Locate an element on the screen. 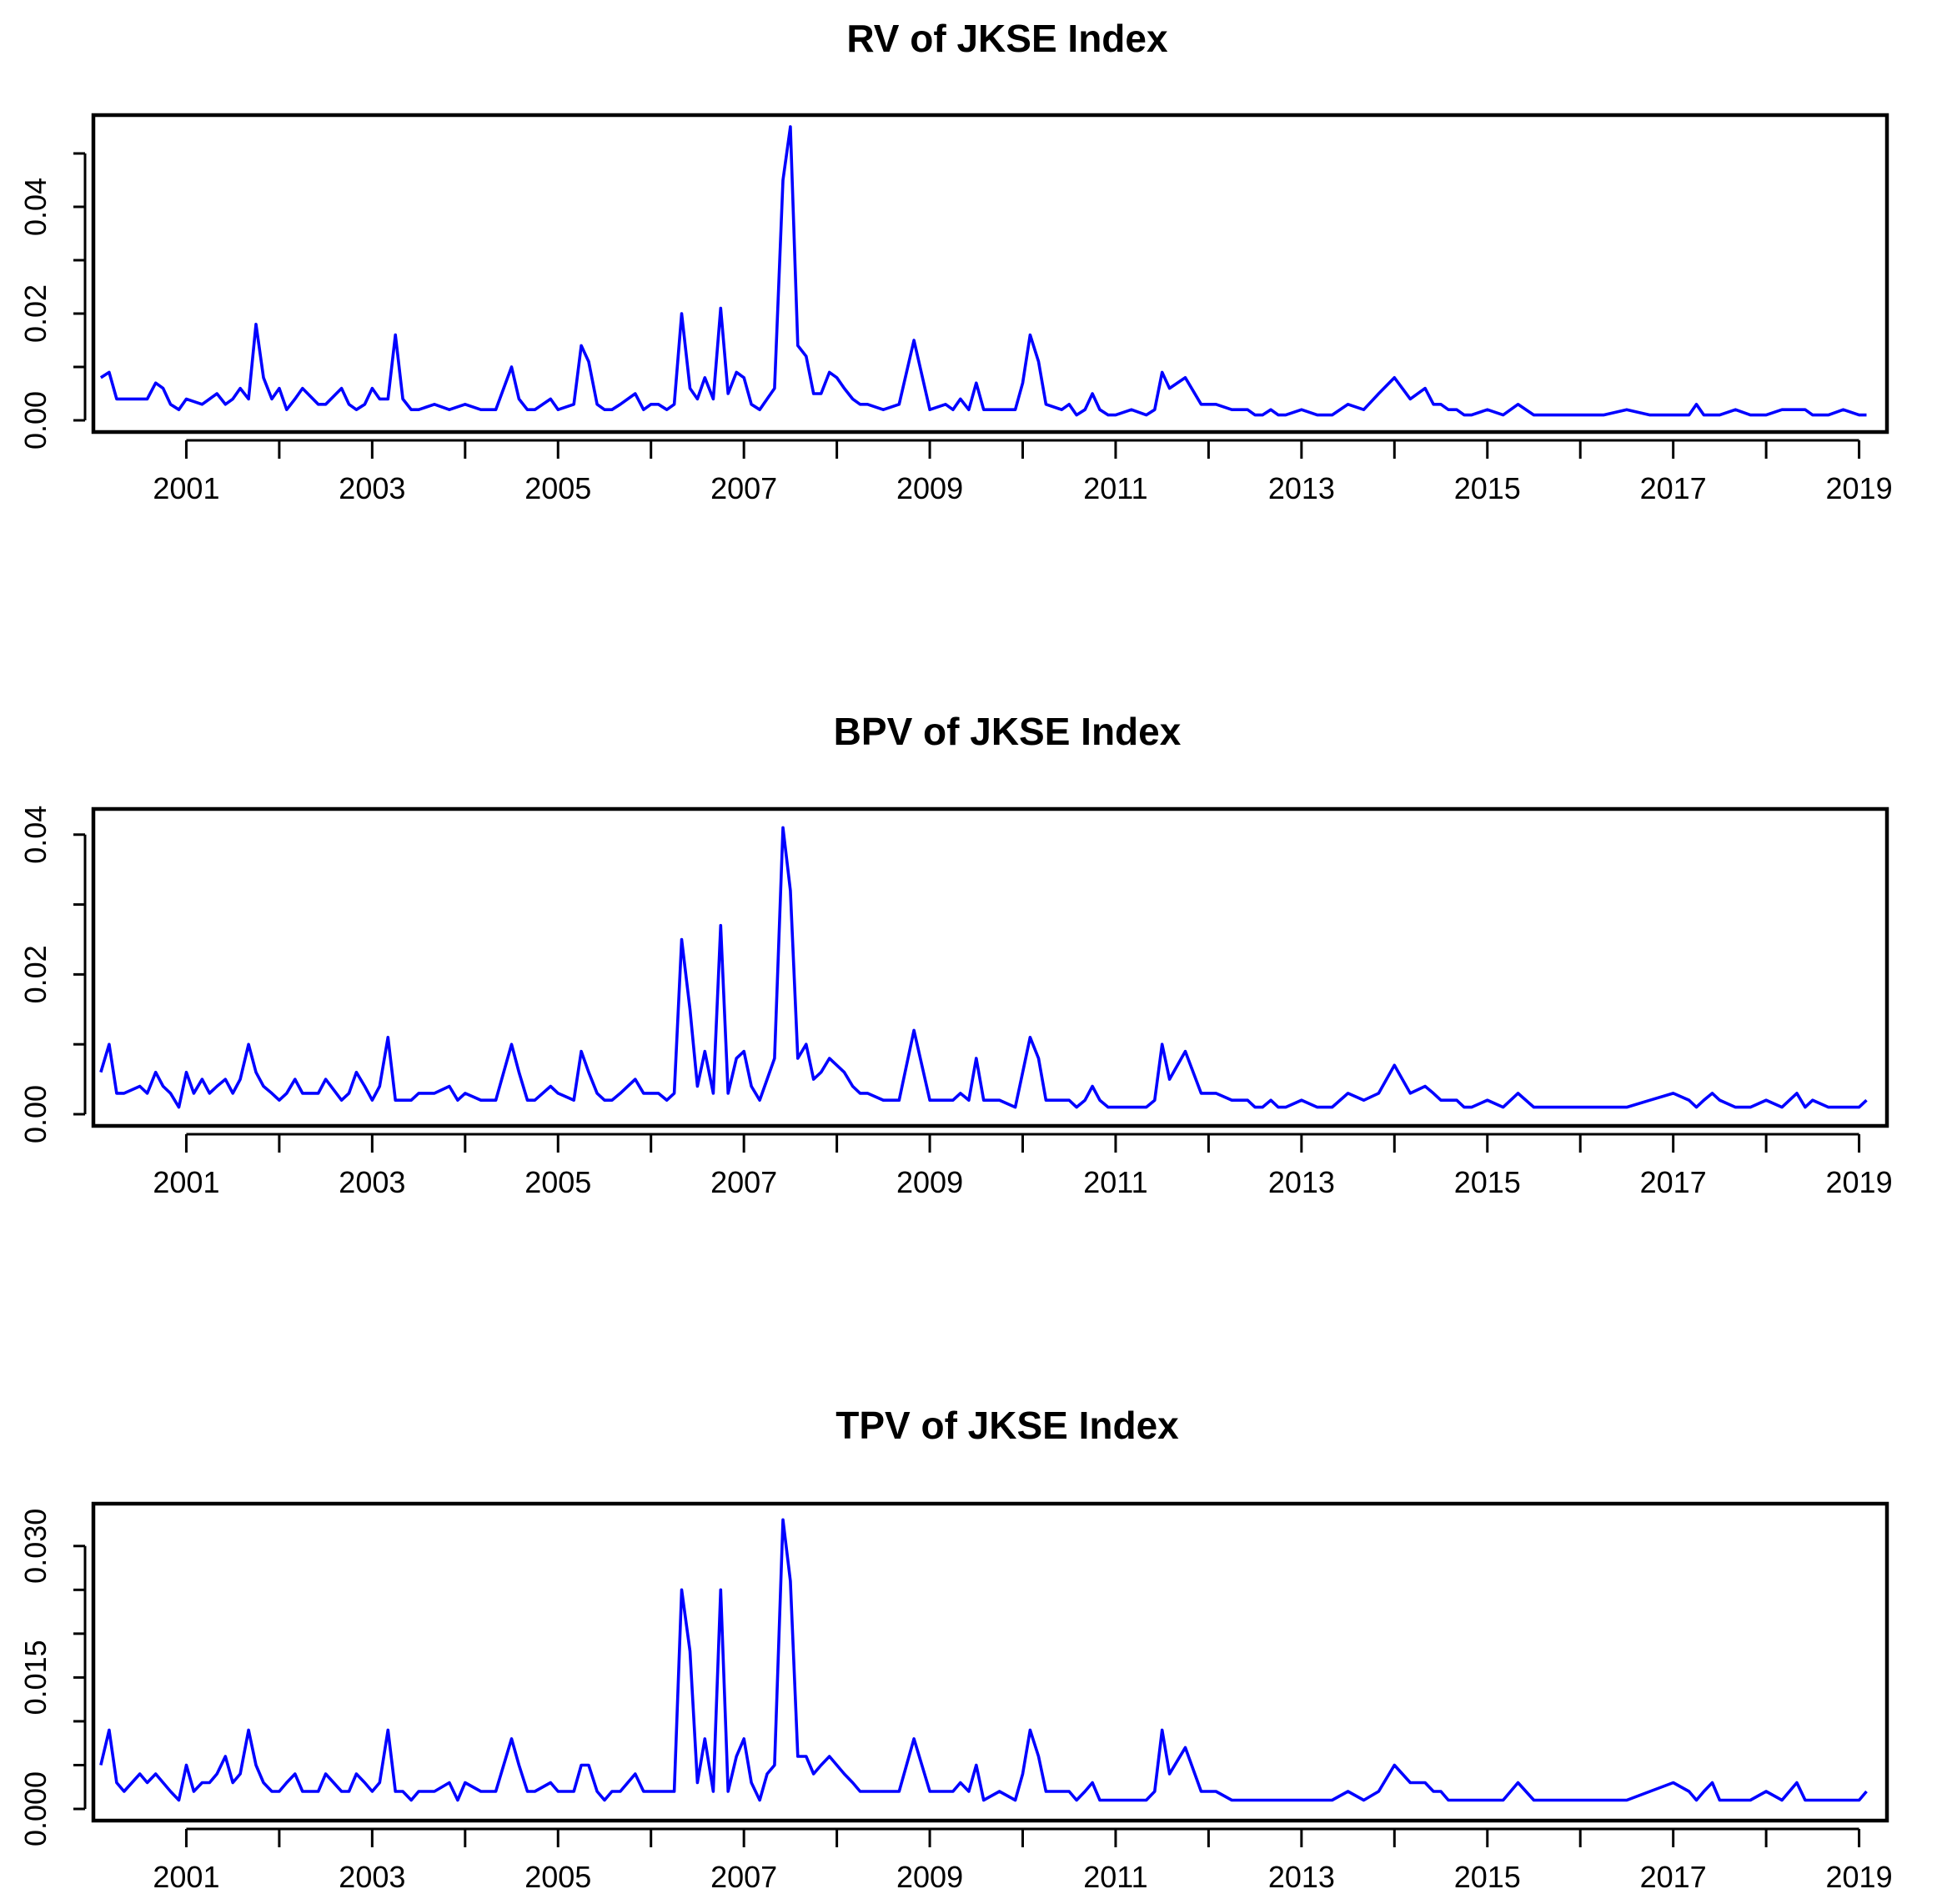 This screenshot has height=1904, width=1947. rv-x-tick-label: 2011 is located at coordinates (1115, 488).